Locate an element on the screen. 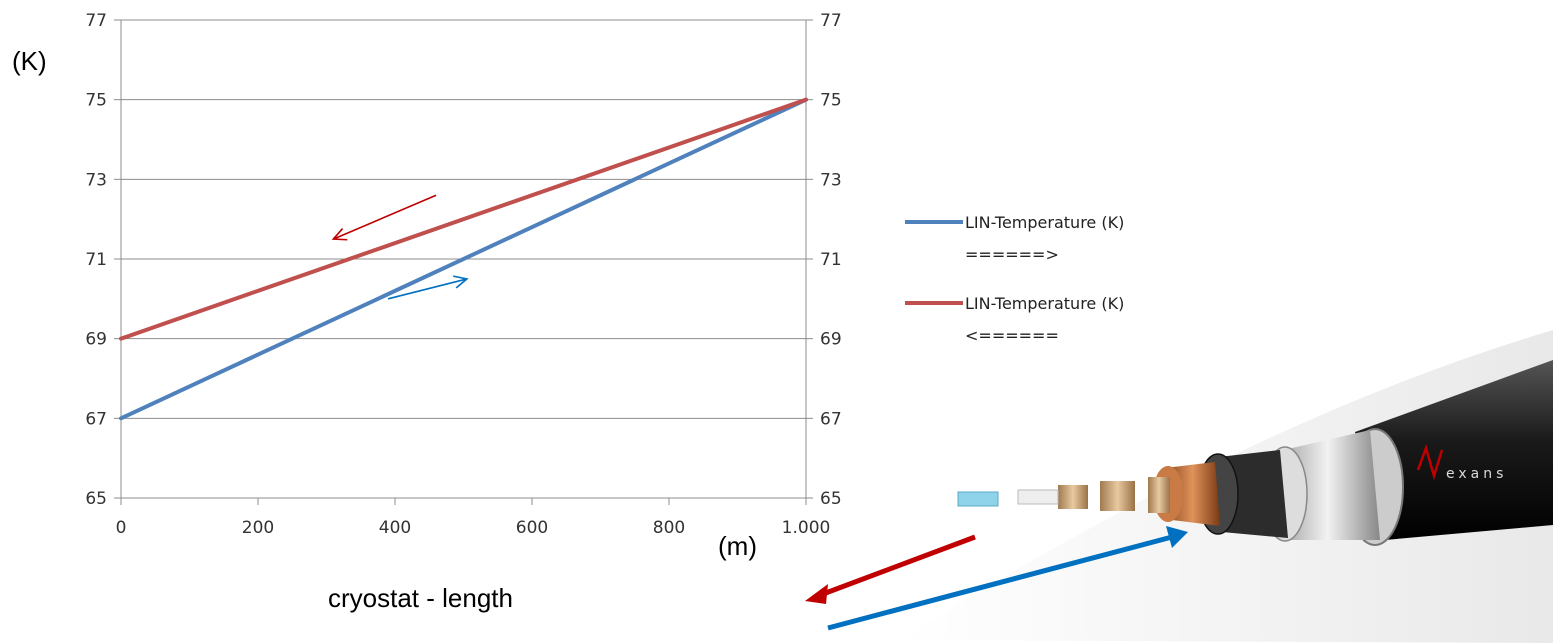 This screenshot has width=1553, height=643. x-unit-label: (m) is located at coordinates (737, 546).